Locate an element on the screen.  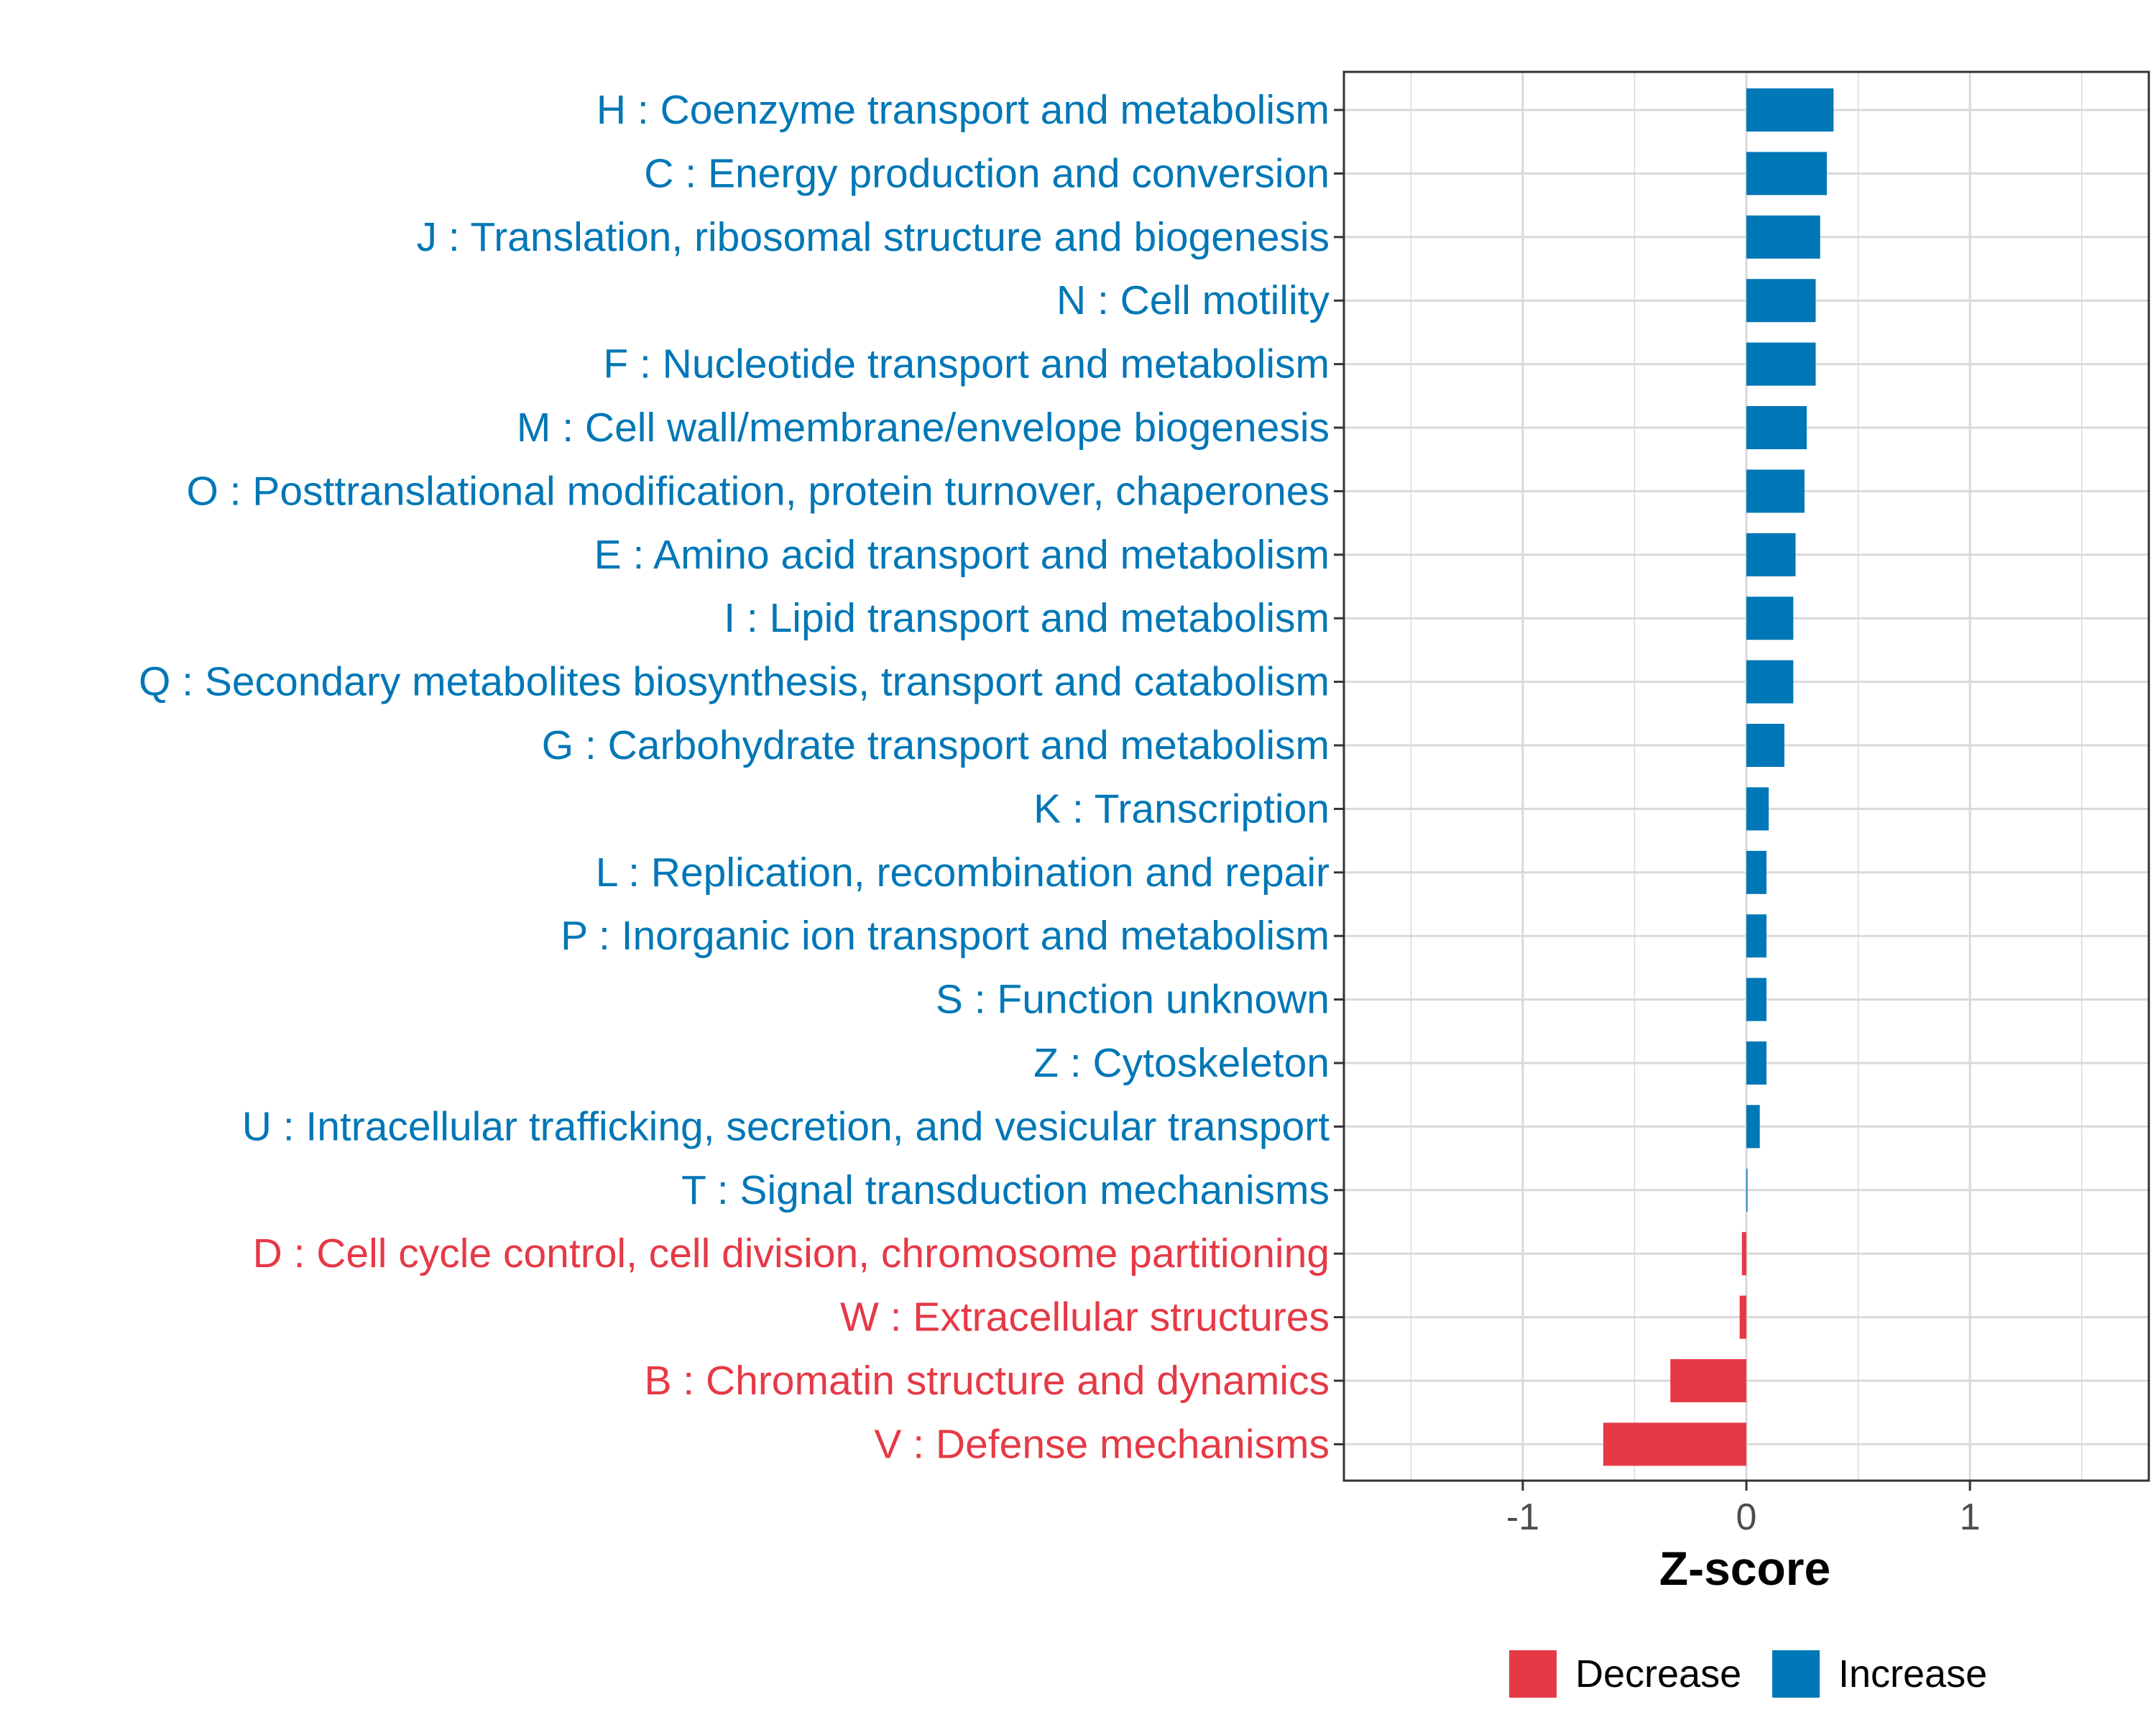
category-label: C : Energy production and conversion is located at coordinates (987, 173).